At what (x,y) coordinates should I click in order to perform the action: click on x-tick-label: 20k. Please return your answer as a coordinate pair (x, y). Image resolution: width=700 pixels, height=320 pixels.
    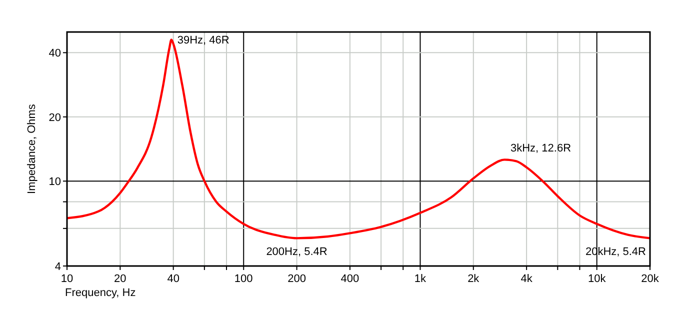
    Looking at the image, I should click on (650, 279).